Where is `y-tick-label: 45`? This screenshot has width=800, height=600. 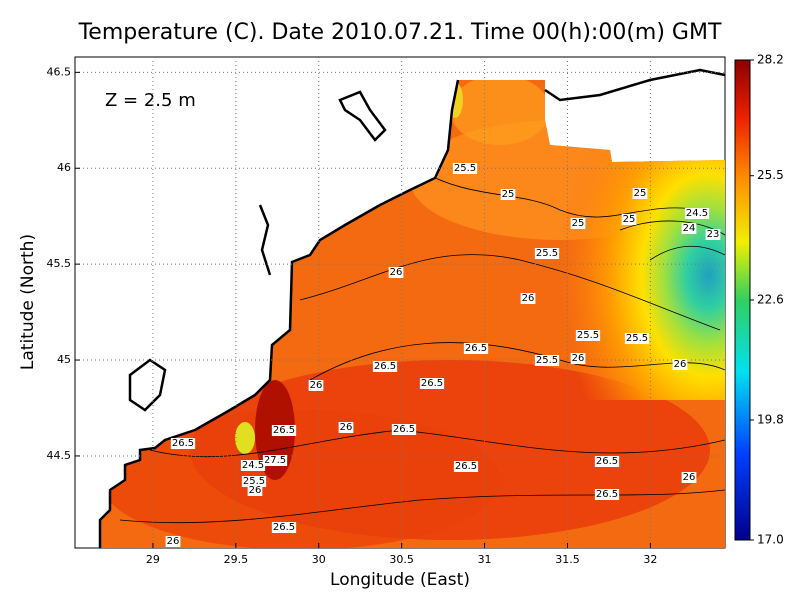 y-tick-label: 45 is located at coordinates (64, 359).